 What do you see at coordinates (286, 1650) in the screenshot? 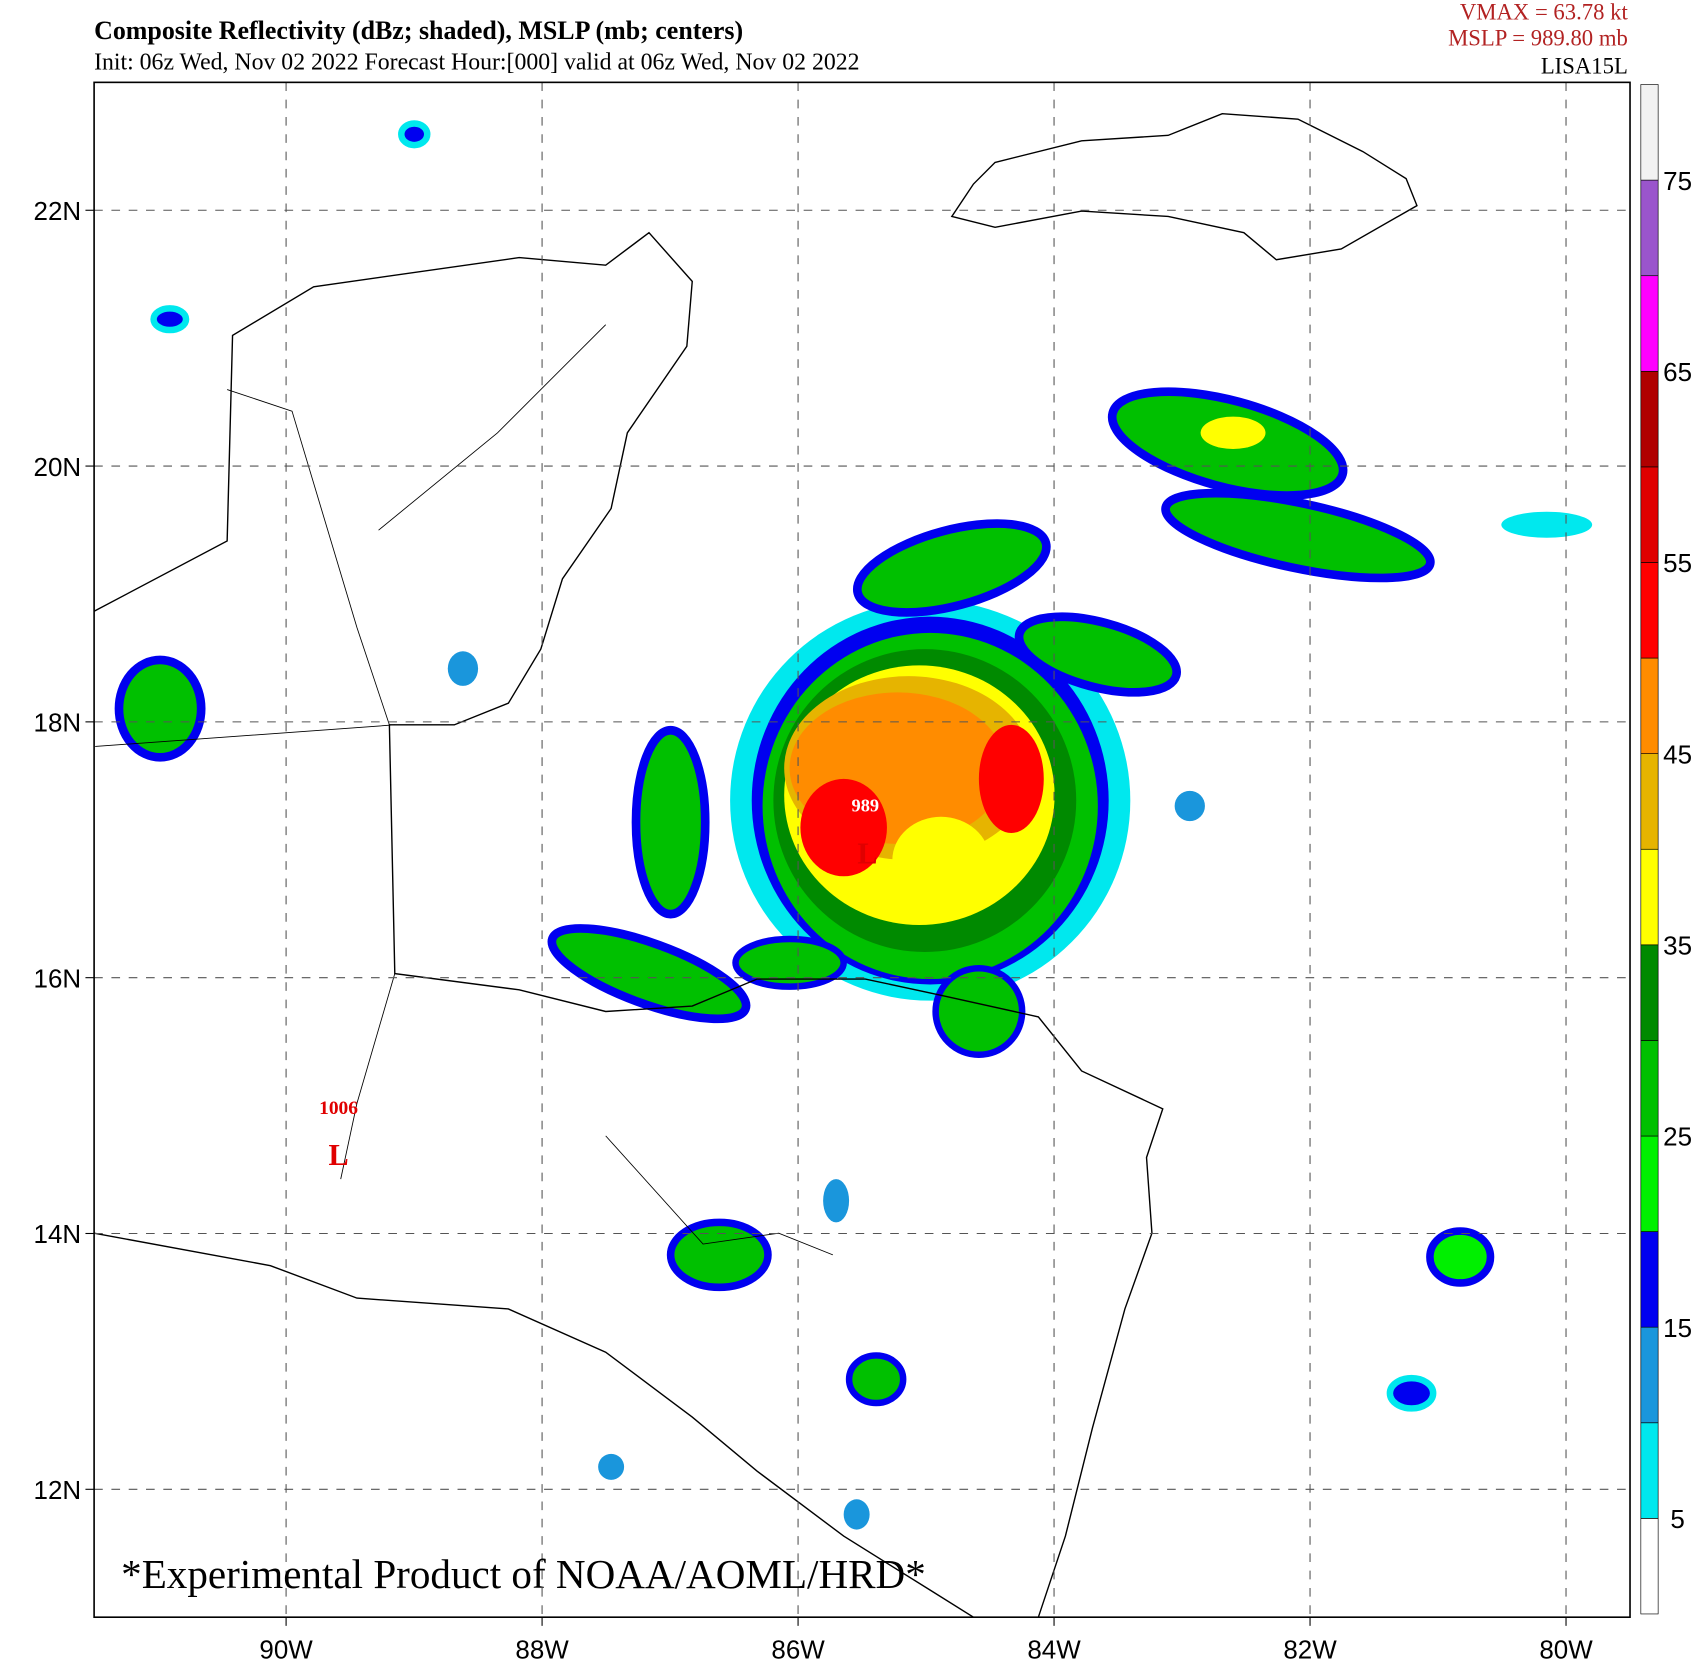
I see `x-tick-label: 90W` at bounding box center [286, 1650].